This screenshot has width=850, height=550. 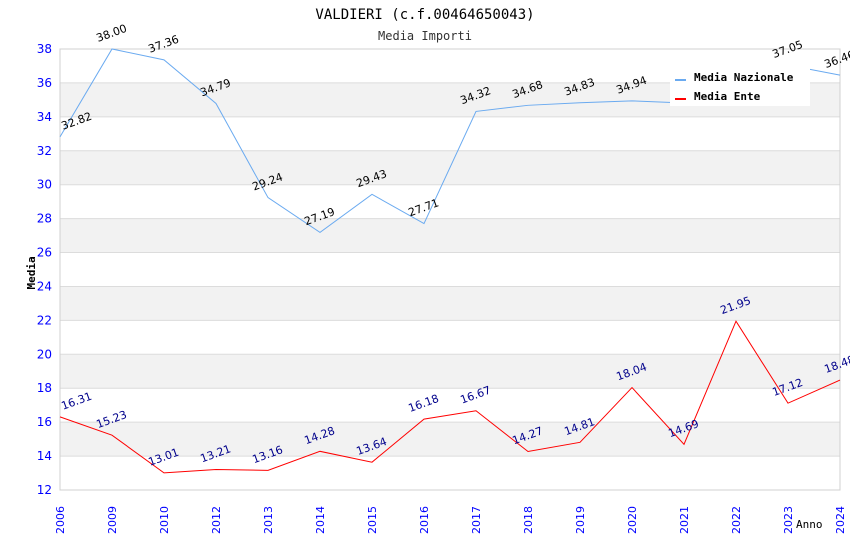 I want to click on y-tick-label: 36, so click(x=44, y=83).